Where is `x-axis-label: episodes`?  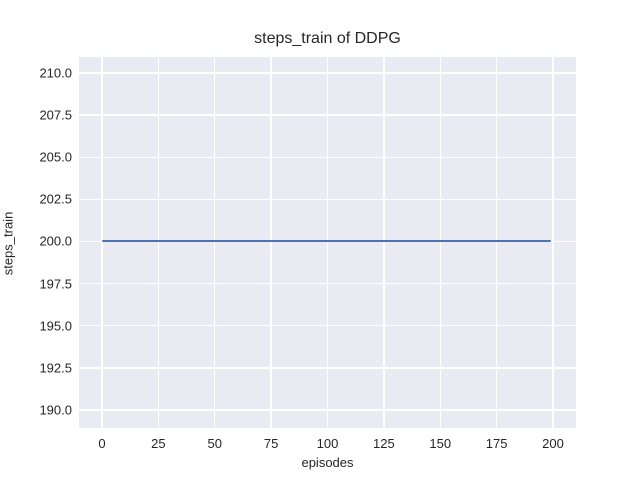 x-axis-label: episodes is located at coordinates (327, 462).